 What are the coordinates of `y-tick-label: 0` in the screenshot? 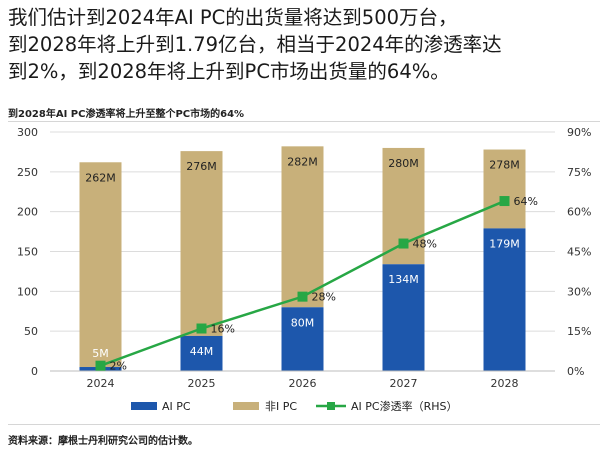 It's located at (34, 371).